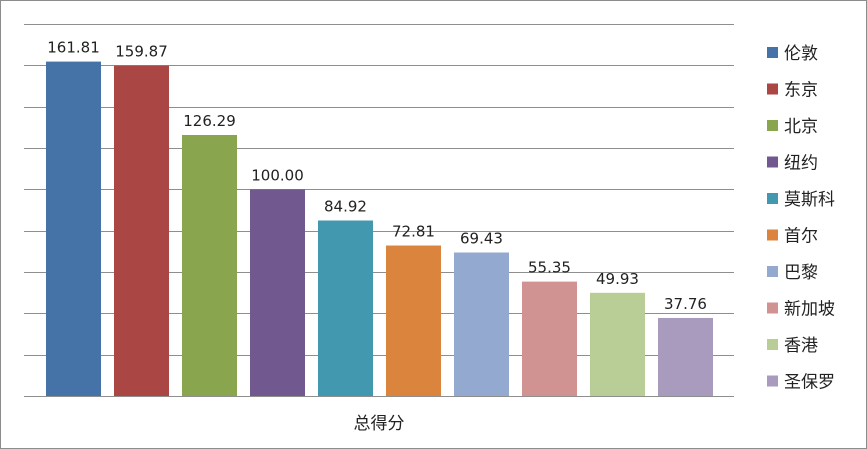  Describe the element at coordinates (379, 424) in the screenshot. I see `x-axis-label: 总得分` at that location.